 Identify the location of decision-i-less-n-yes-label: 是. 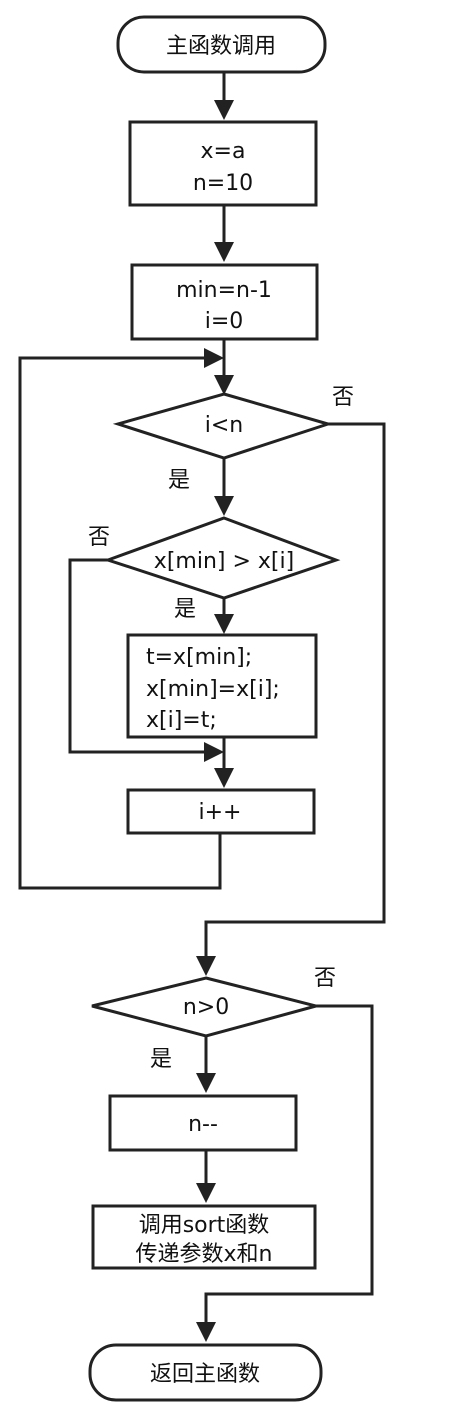
(179, 480).